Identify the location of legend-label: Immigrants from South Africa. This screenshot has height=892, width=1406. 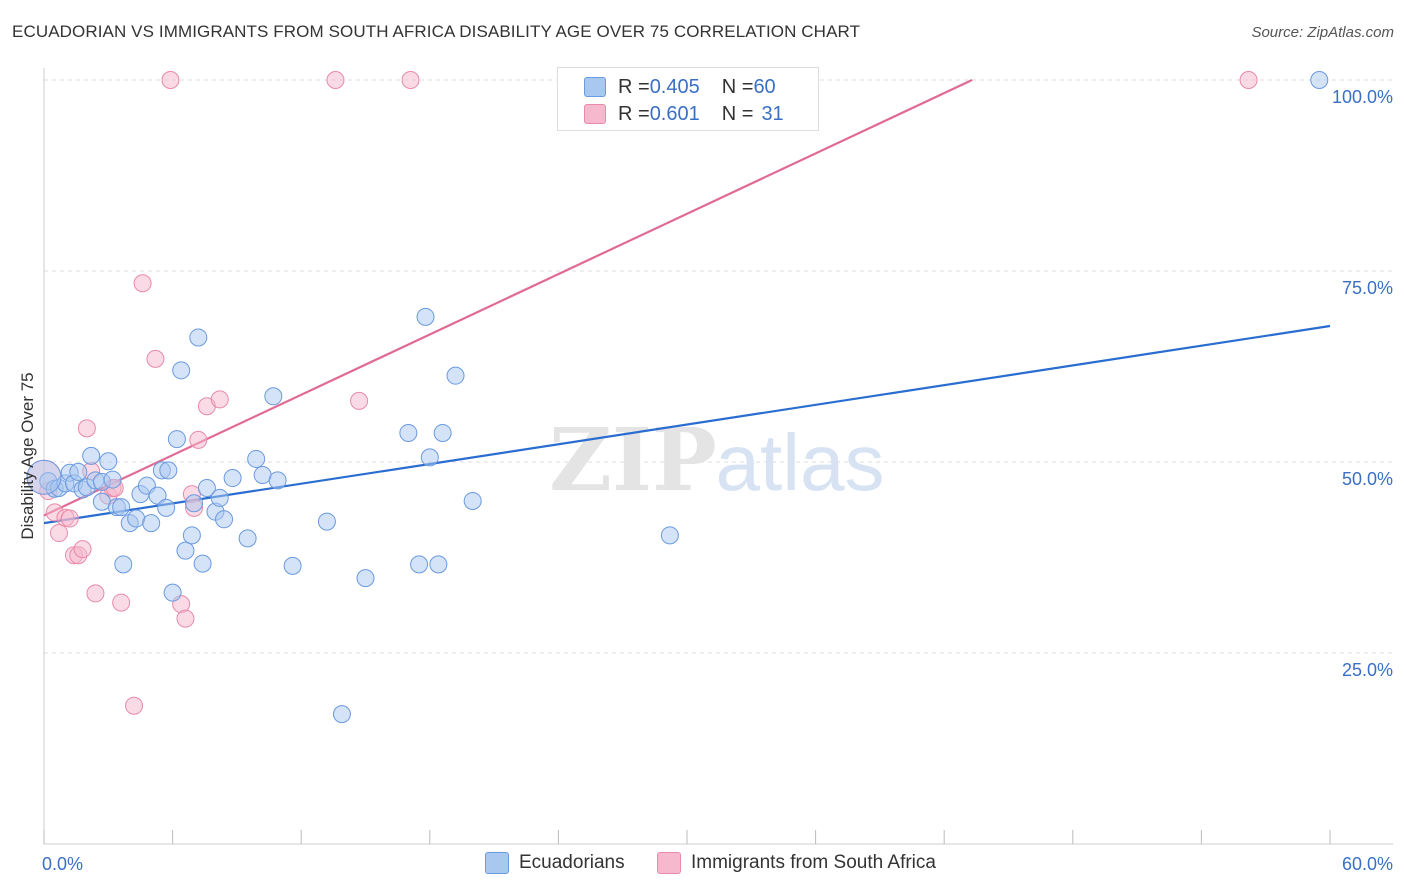
(813, 862).